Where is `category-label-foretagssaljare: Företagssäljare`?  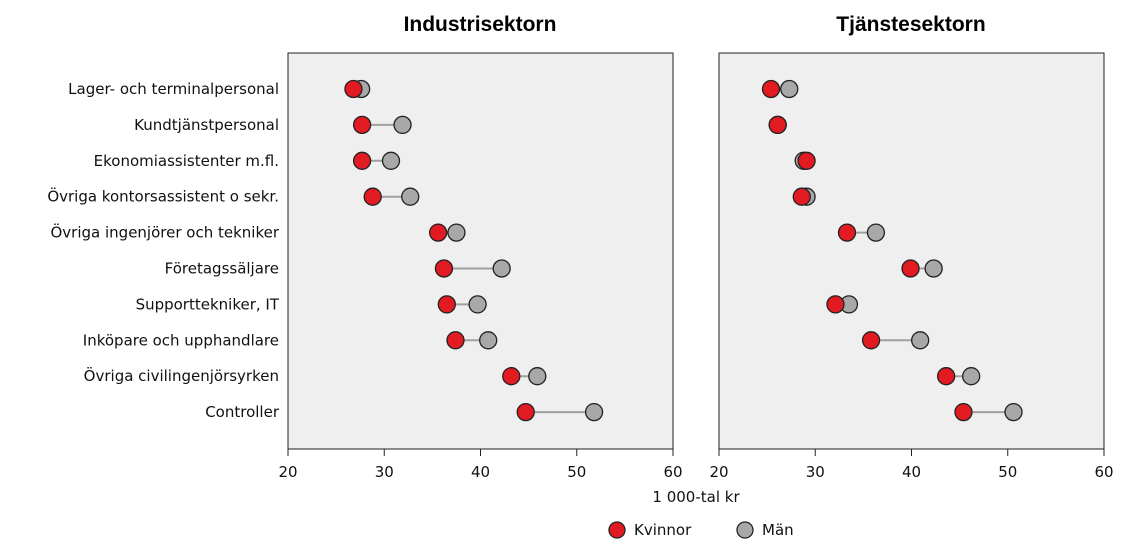 category-label-foretagssaljare: Företagssäljare is located at coordinates (222, 269).